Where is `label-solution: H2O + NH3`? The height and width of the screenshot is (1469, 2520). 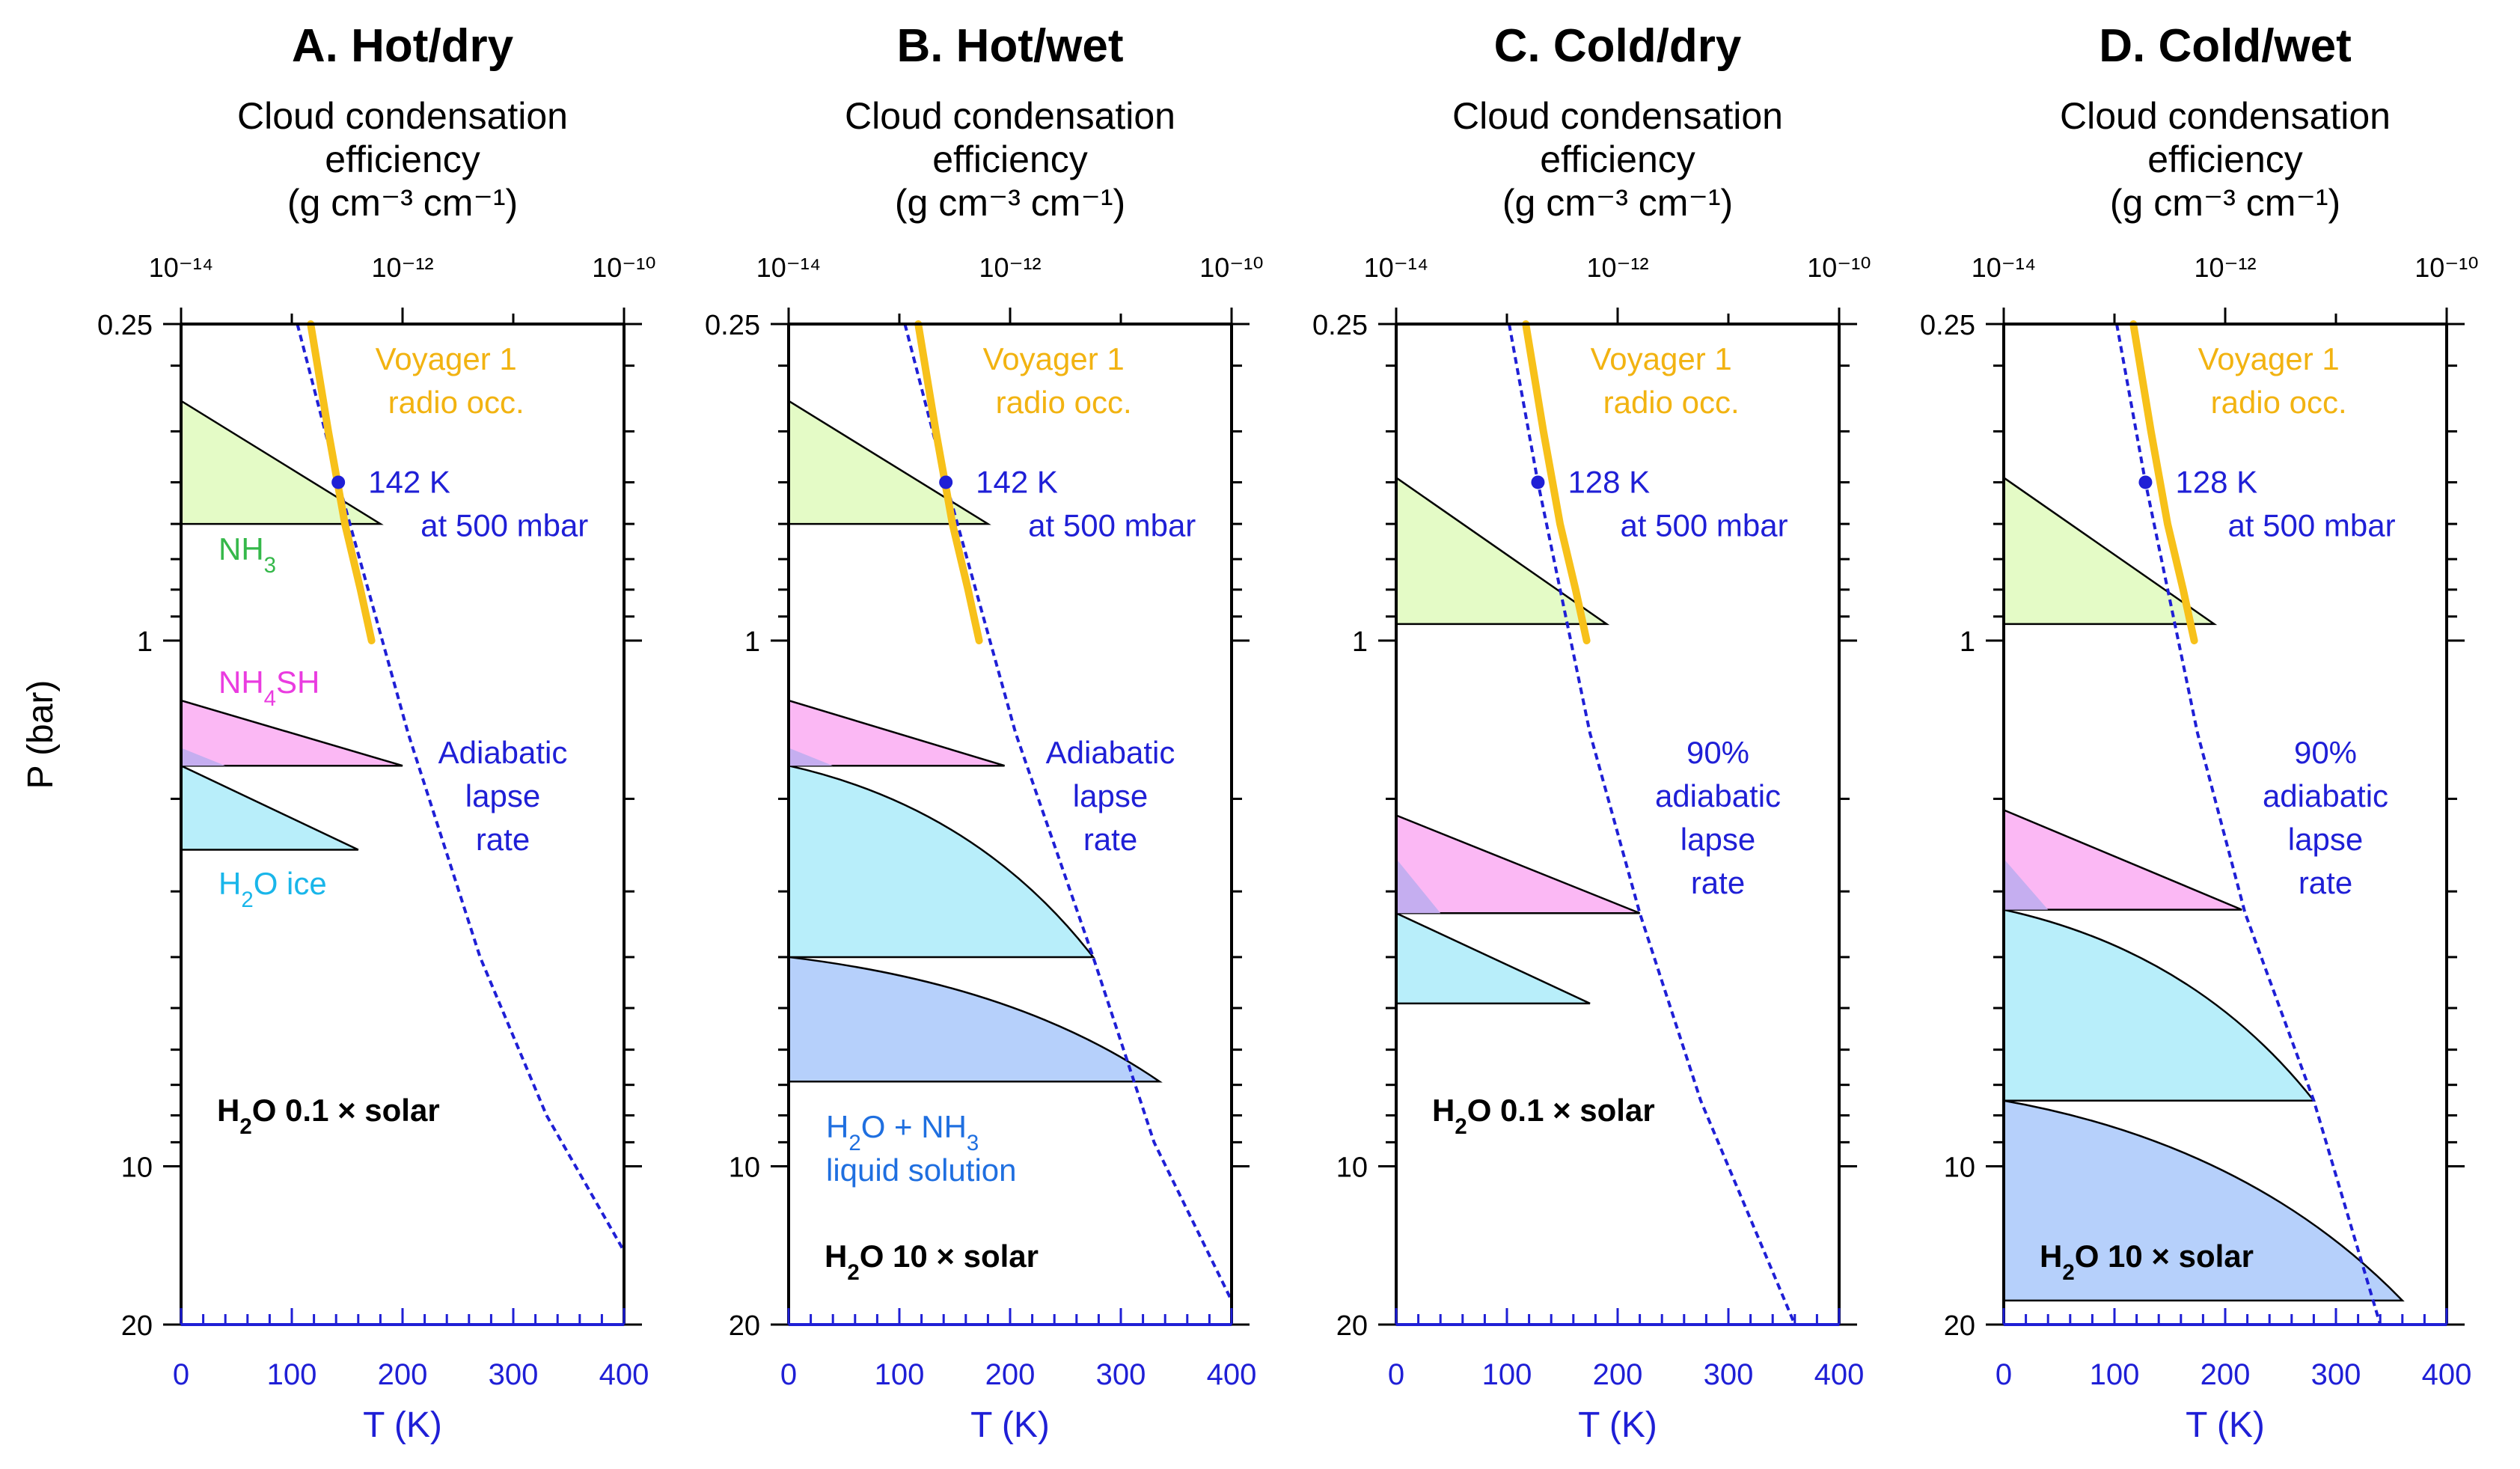 label-solution: H2O + NH3 is located at coordinates (902, 1132).